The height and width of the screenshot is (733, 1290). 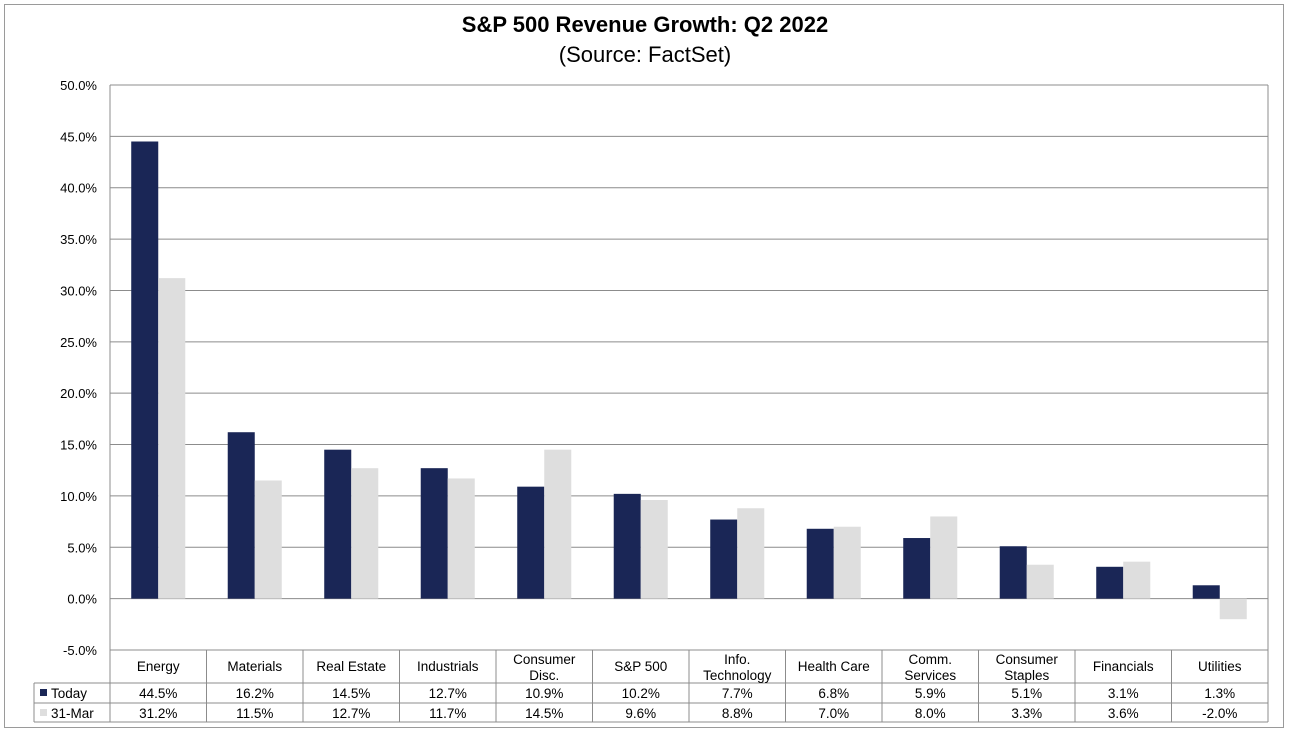 I want to click on data-label: 16.2%, so click(x=255, y=693).